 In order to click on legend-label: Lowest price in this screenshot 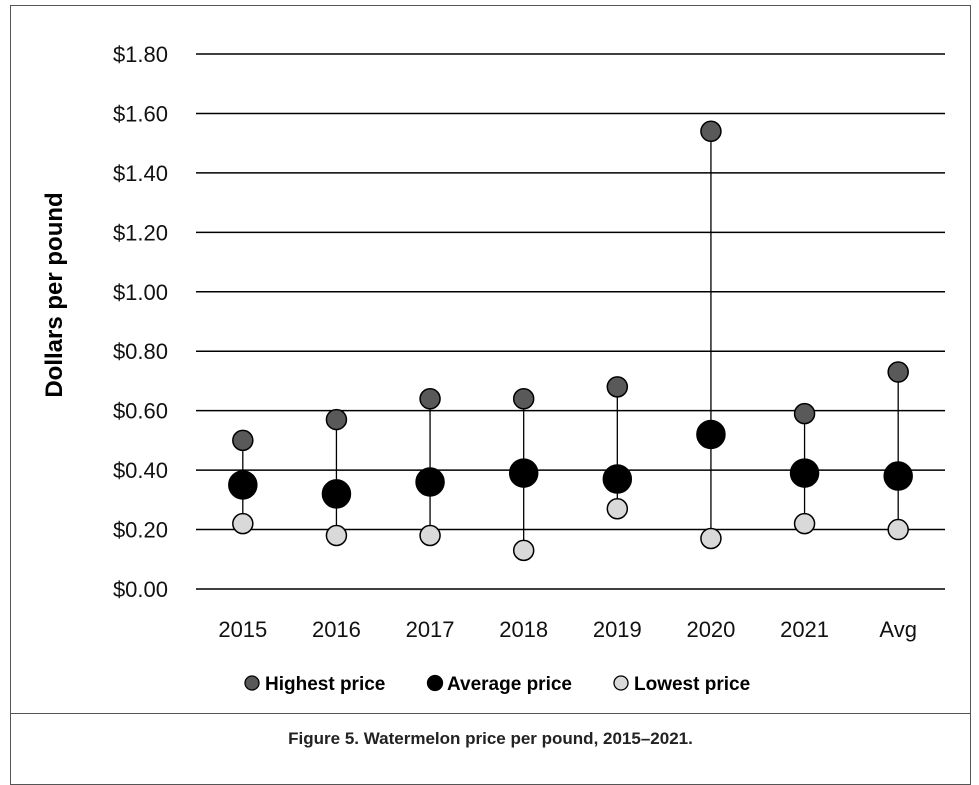, I will do `click(692, 684)`.